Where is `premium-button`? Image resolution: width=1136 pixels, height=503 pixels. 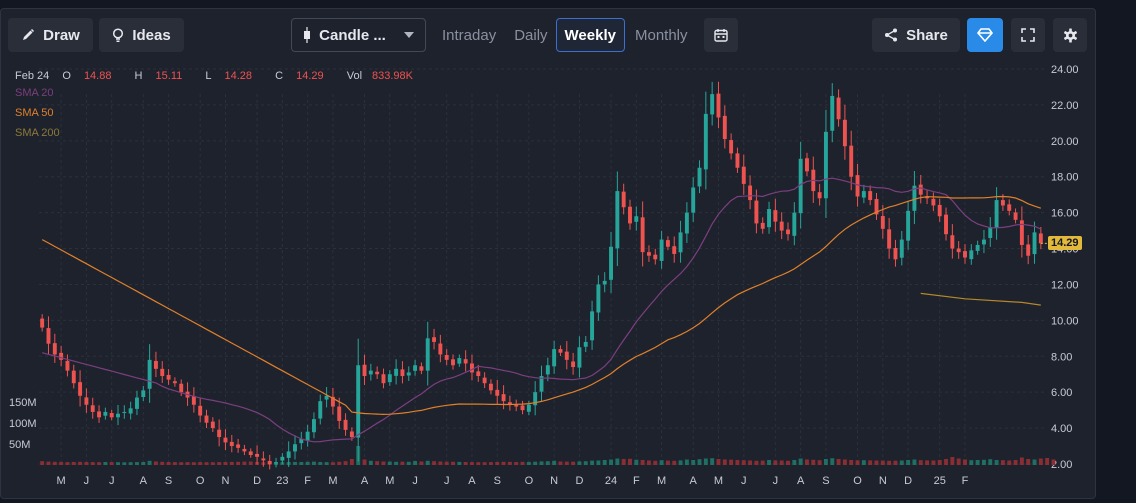
premium-button is located at coordinates (985, 35).